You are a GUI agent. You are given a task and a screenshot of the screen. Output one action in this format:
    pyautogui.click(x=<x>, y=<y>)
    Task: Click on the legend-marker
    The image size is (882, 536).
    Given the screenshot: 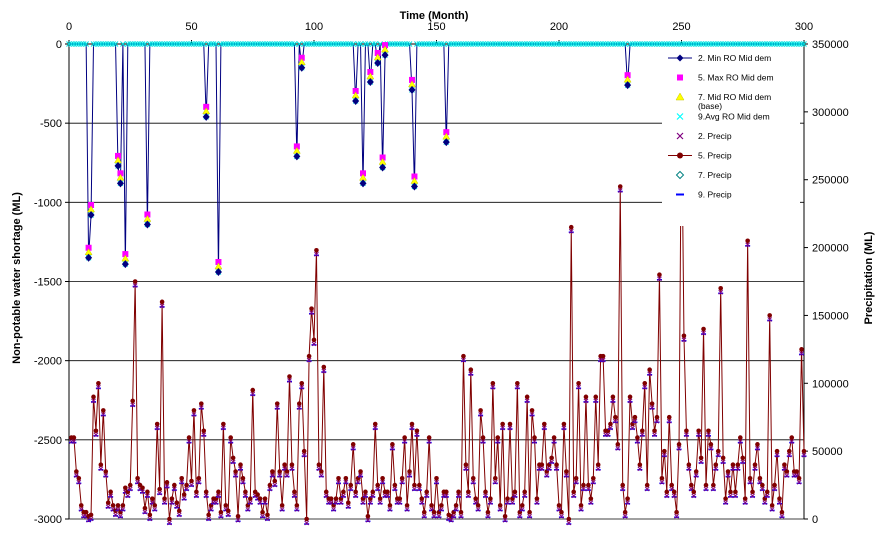 What is the action you would take?
    pyautogui.click(x=680, y=116)
    